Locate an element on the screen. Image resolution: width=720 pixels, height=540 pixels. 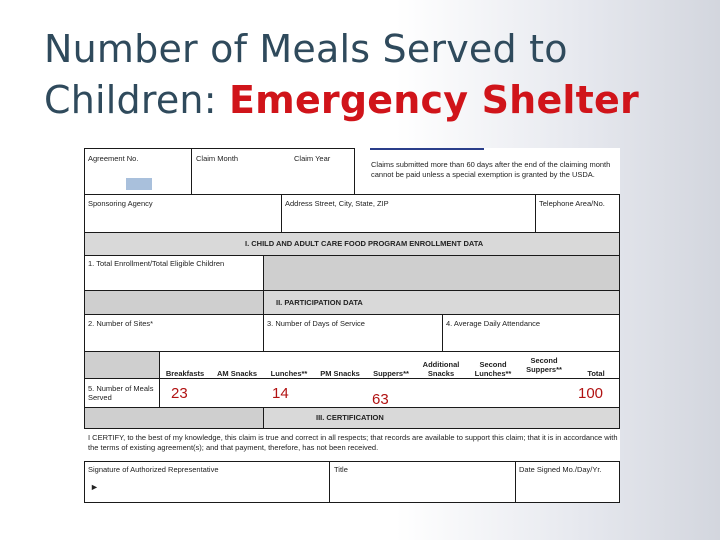
section-3-shade-left is located at coordinates (174, 418).